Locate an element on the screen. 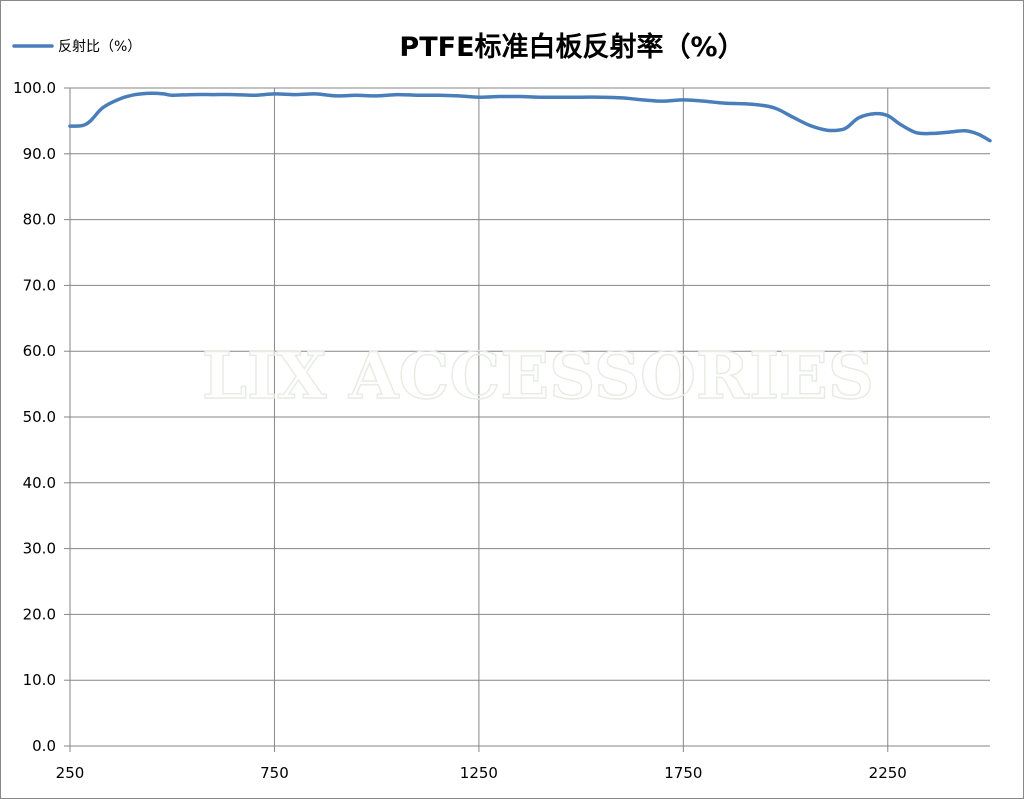 The width and height of the screenshot is (1024, 799). y-tick-label: 0.0 is located at coordinates (44, 746).